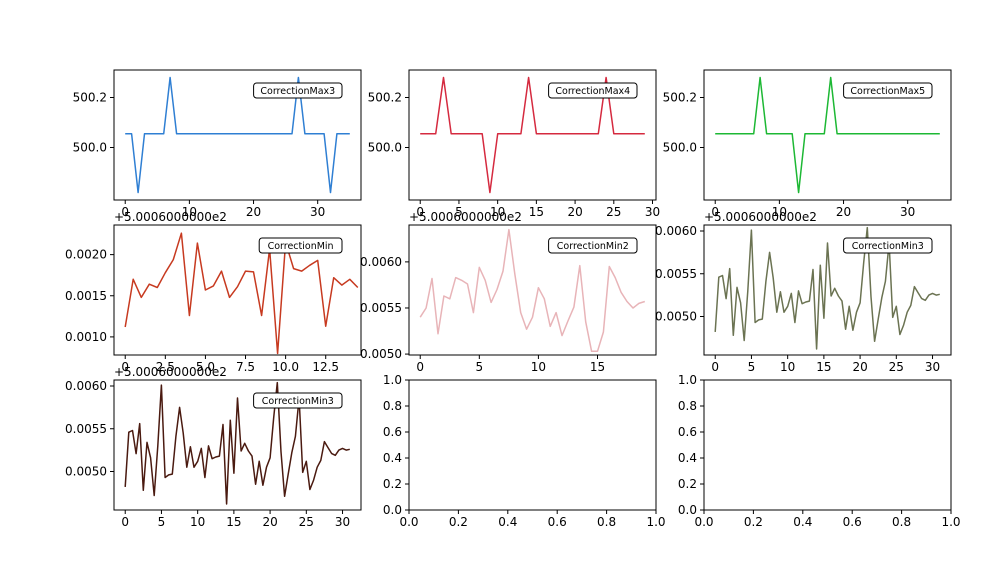 This screenshot has height=567, width=999. I want to click on subplot-3: 0 10 20 30 500.0 500.2 CorrectionMax5, so click(807, 144).